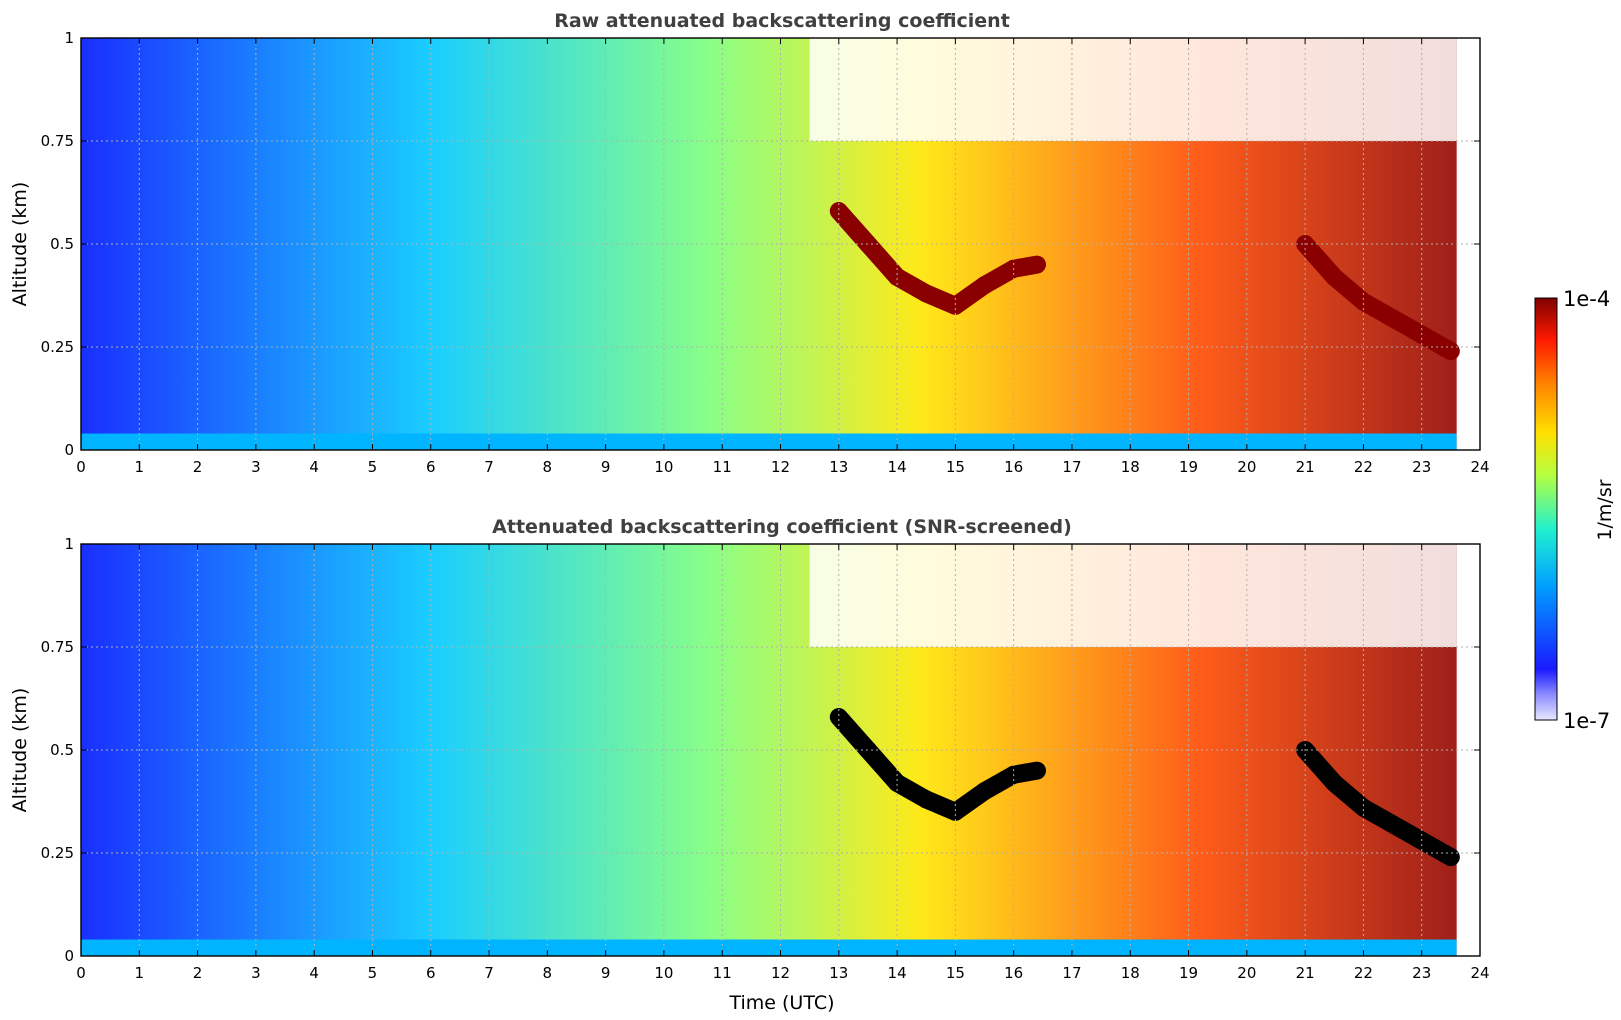  I want to click on colorbar-scale, so click(1546, 509).